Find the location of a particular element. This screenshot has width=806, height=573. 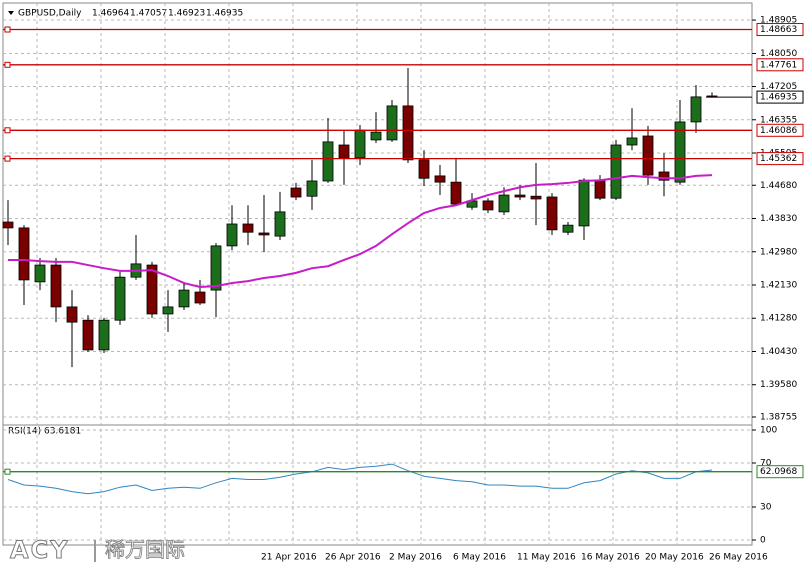

current-price-label: 1.46935 is located at coordinates (778, 98).